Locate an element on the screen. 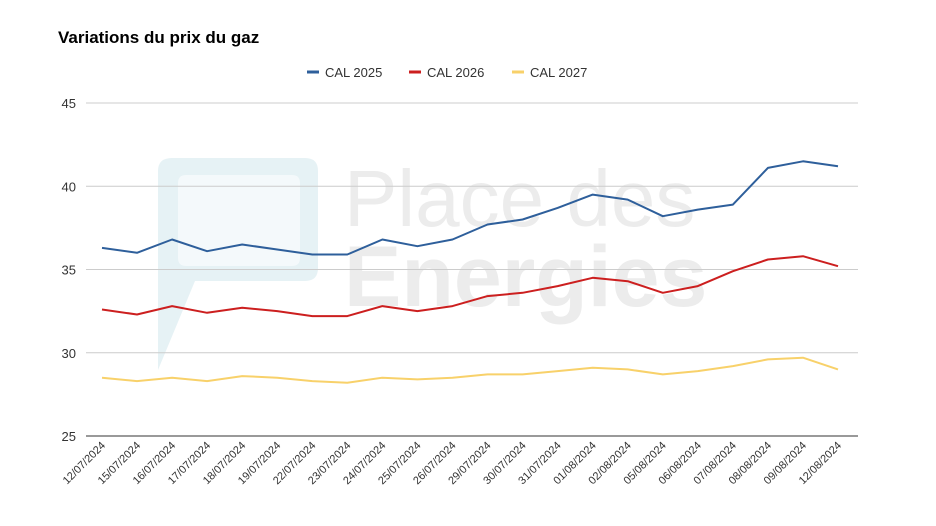  legend-label: CAL 2026 is located at coordinates (455, 72).